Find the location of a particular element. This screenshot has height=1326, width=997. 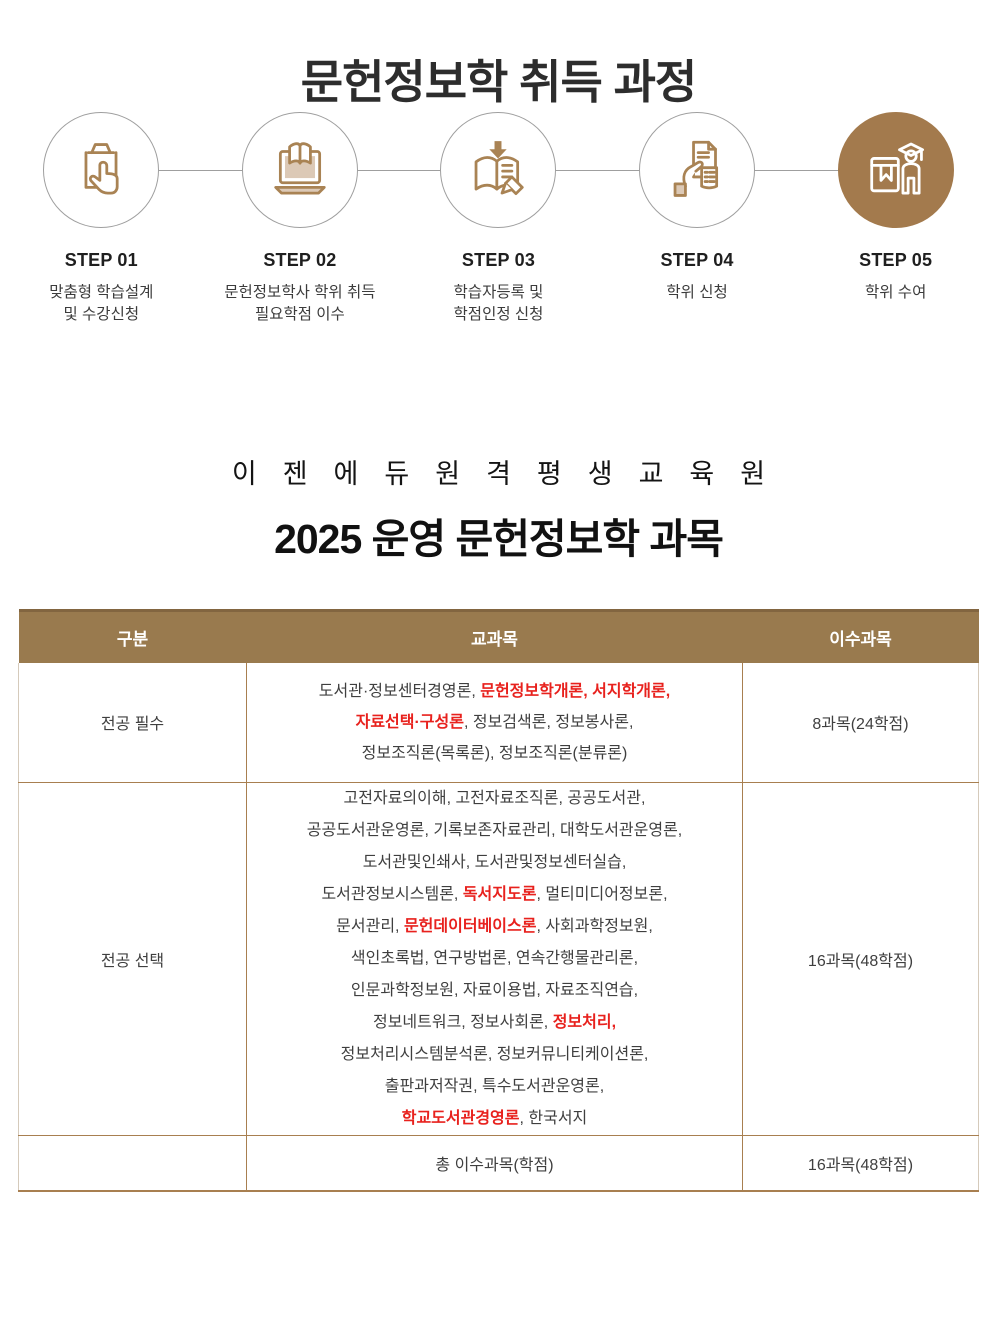

category-cell: 전공 필수 is located at coordinates (132, 722).